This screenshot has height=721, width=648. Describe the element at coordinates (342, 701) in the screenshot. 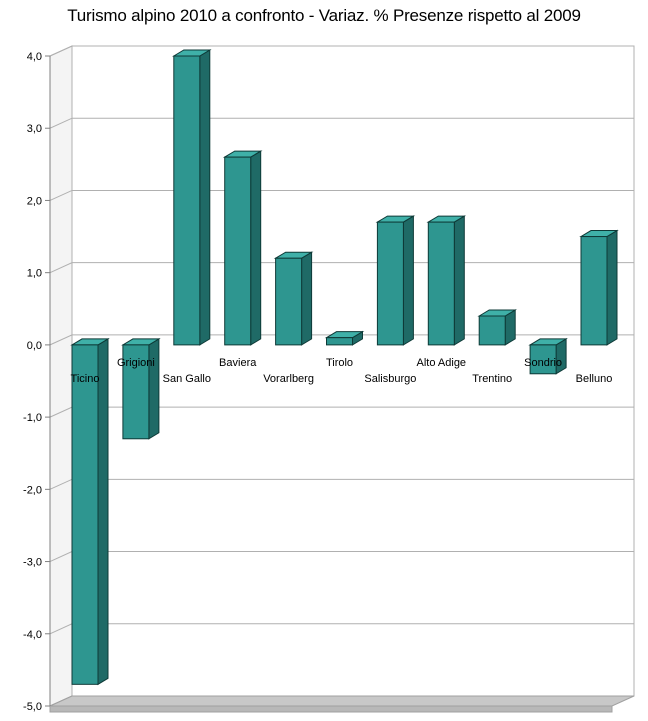

I see `floor-top` at that location.